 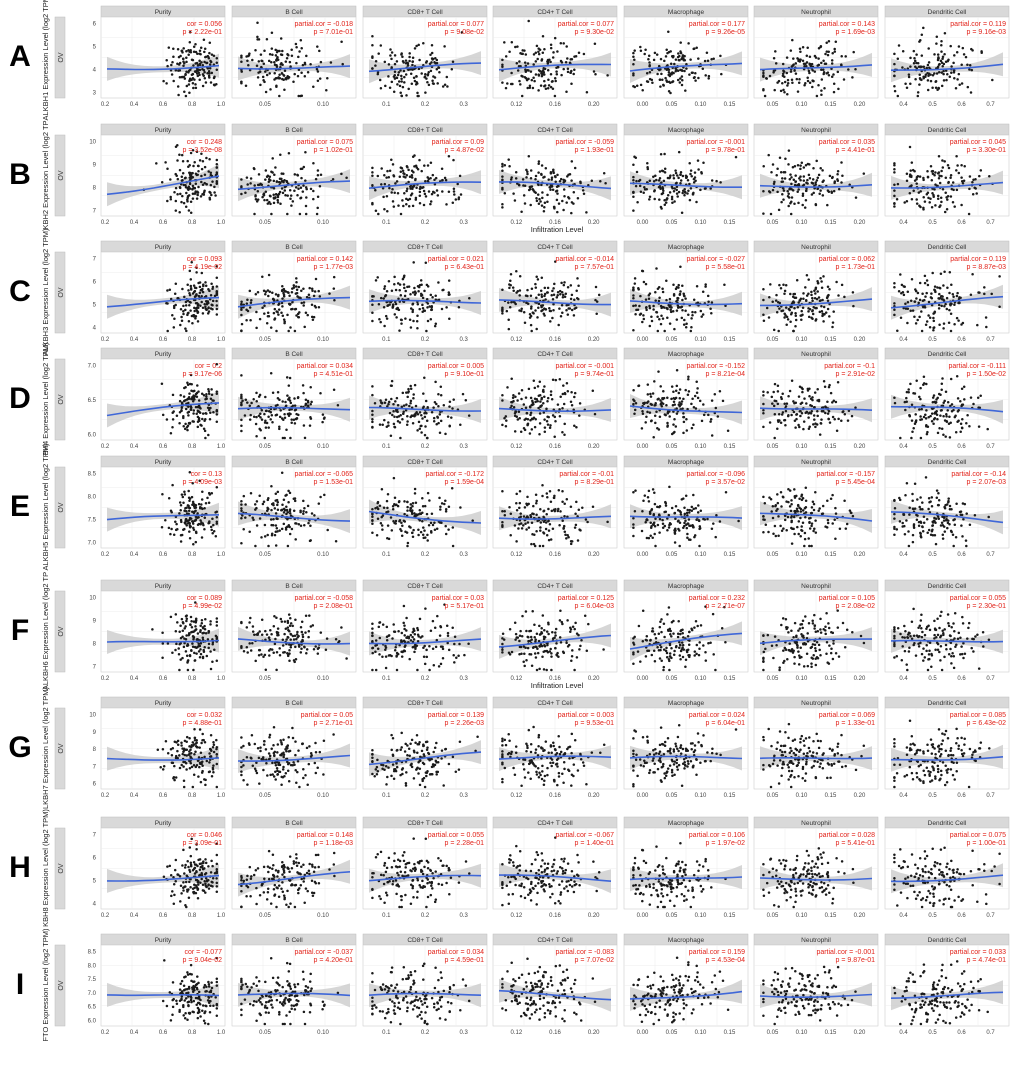 What do you see at coordinates (584, 142) in the screenshot?
I see `correlation-text: partial.cor = -0.059` at bounding box center [584, 142].